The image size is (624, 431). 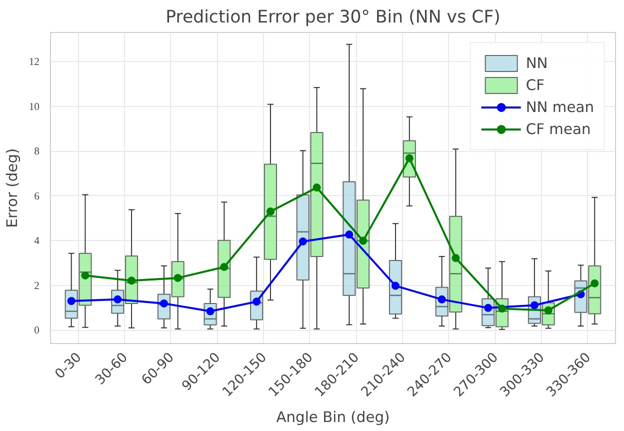 What do you see at coordinates (34, 62) in the screenshot?
I see `y-tick-label: 12` at bounding box center [34, 62].